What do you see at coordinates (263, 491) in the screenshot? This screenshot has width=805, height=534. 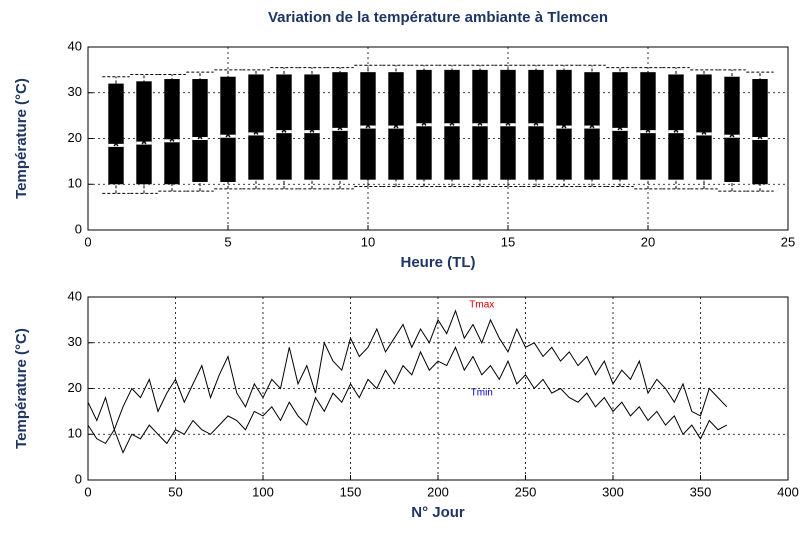 I see `x-tick-label: 100` at bounding box center [263, 491].